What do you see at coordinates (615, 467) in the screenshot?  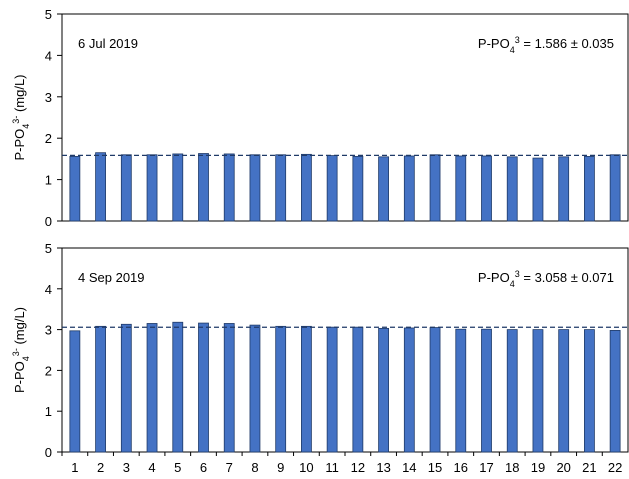 I see `x-tick-label: 22` at bounding box center [615, 467].